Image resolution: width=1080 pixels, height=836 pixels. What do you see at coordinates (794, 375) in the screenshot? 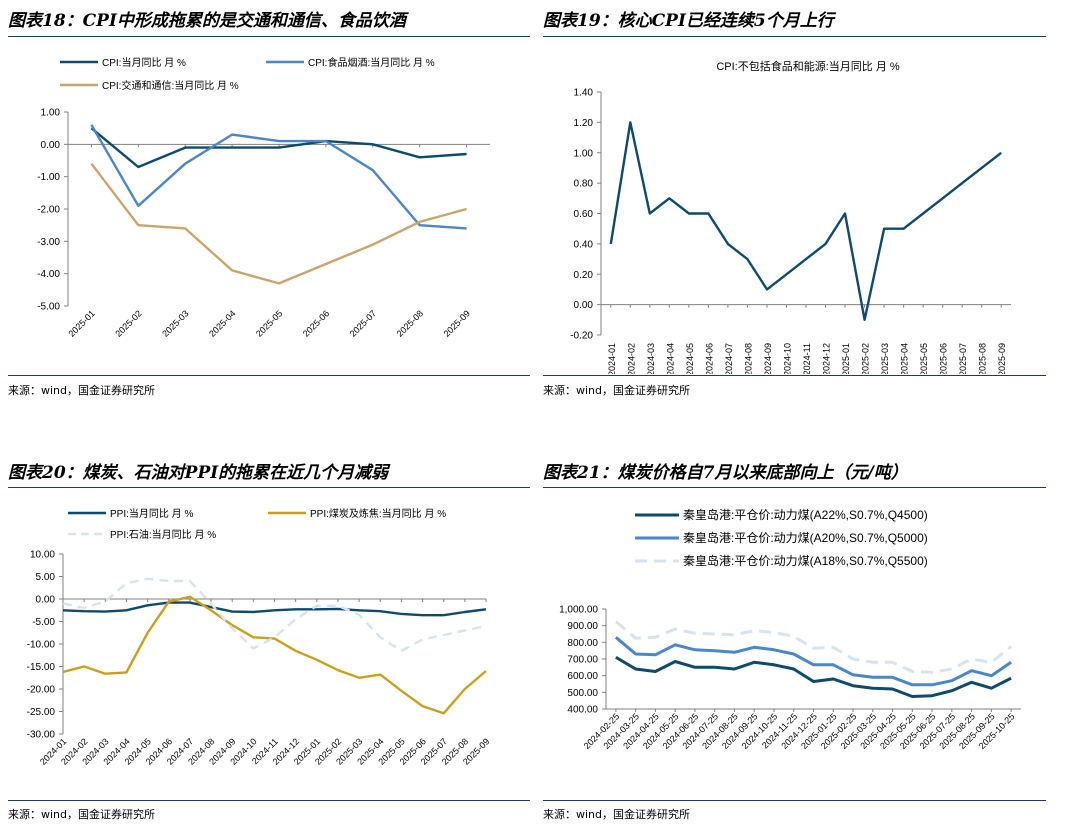
I see `figure-19-bottom-rule` at bounding box center [794, 375].